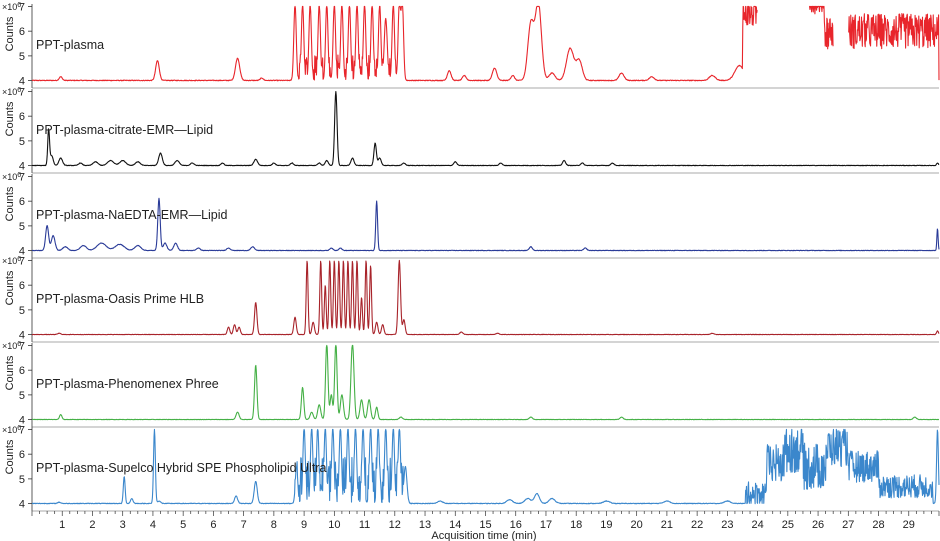 This screenshot has width=940, height=541. Describe the element at coordinates (483, 535) in the screenshot. I see `x-axis-label: Acquisition time (min)` at that location.